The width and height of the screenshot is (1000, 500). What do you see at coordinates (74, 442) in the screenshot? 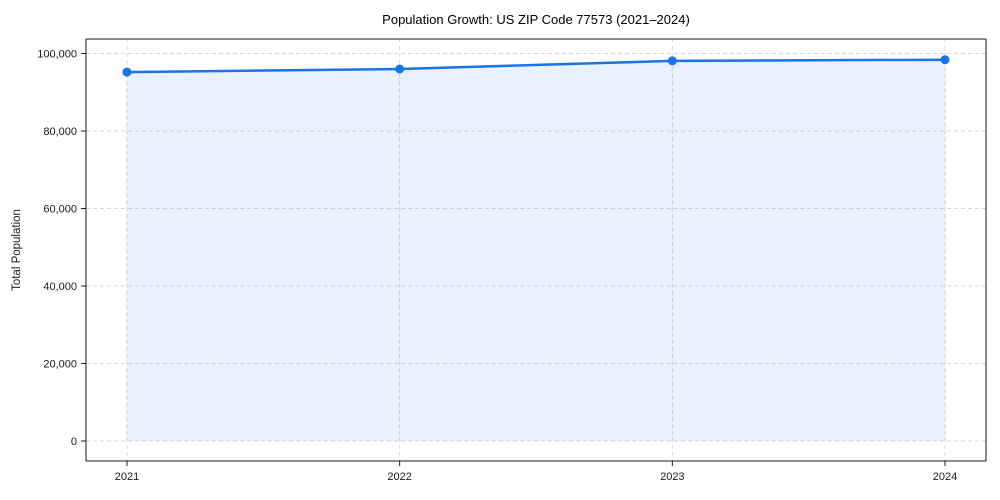
I see `y-tick-label: 0` at bounding box center [74, 442].